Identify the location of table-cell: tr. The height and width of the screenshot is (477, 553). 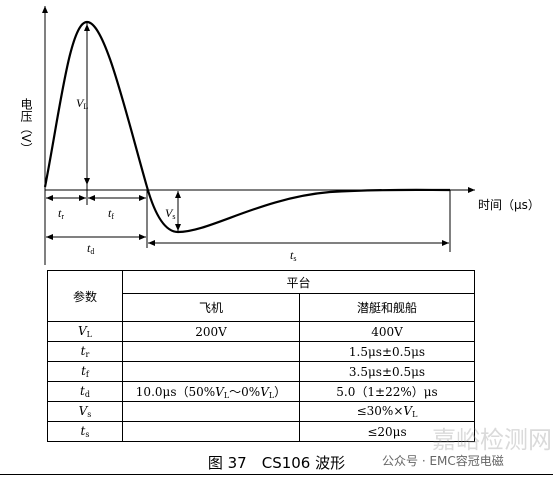
(85, 351).